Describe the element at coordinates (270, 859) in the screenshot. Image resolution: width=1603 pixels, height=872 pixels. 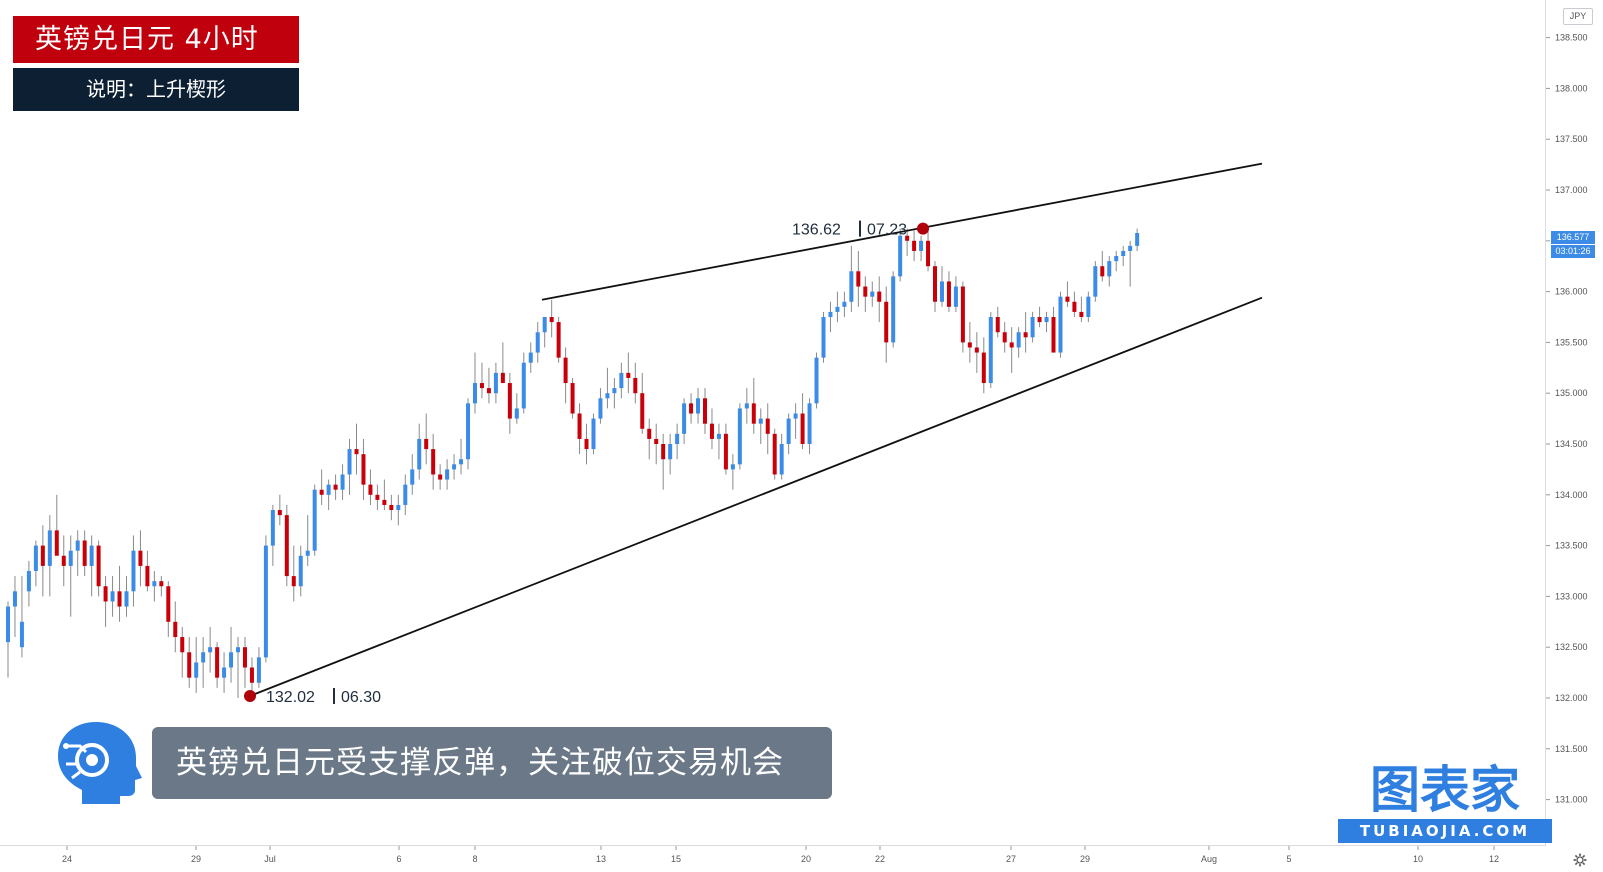
I see `time-axis-label: Jul` at that location.